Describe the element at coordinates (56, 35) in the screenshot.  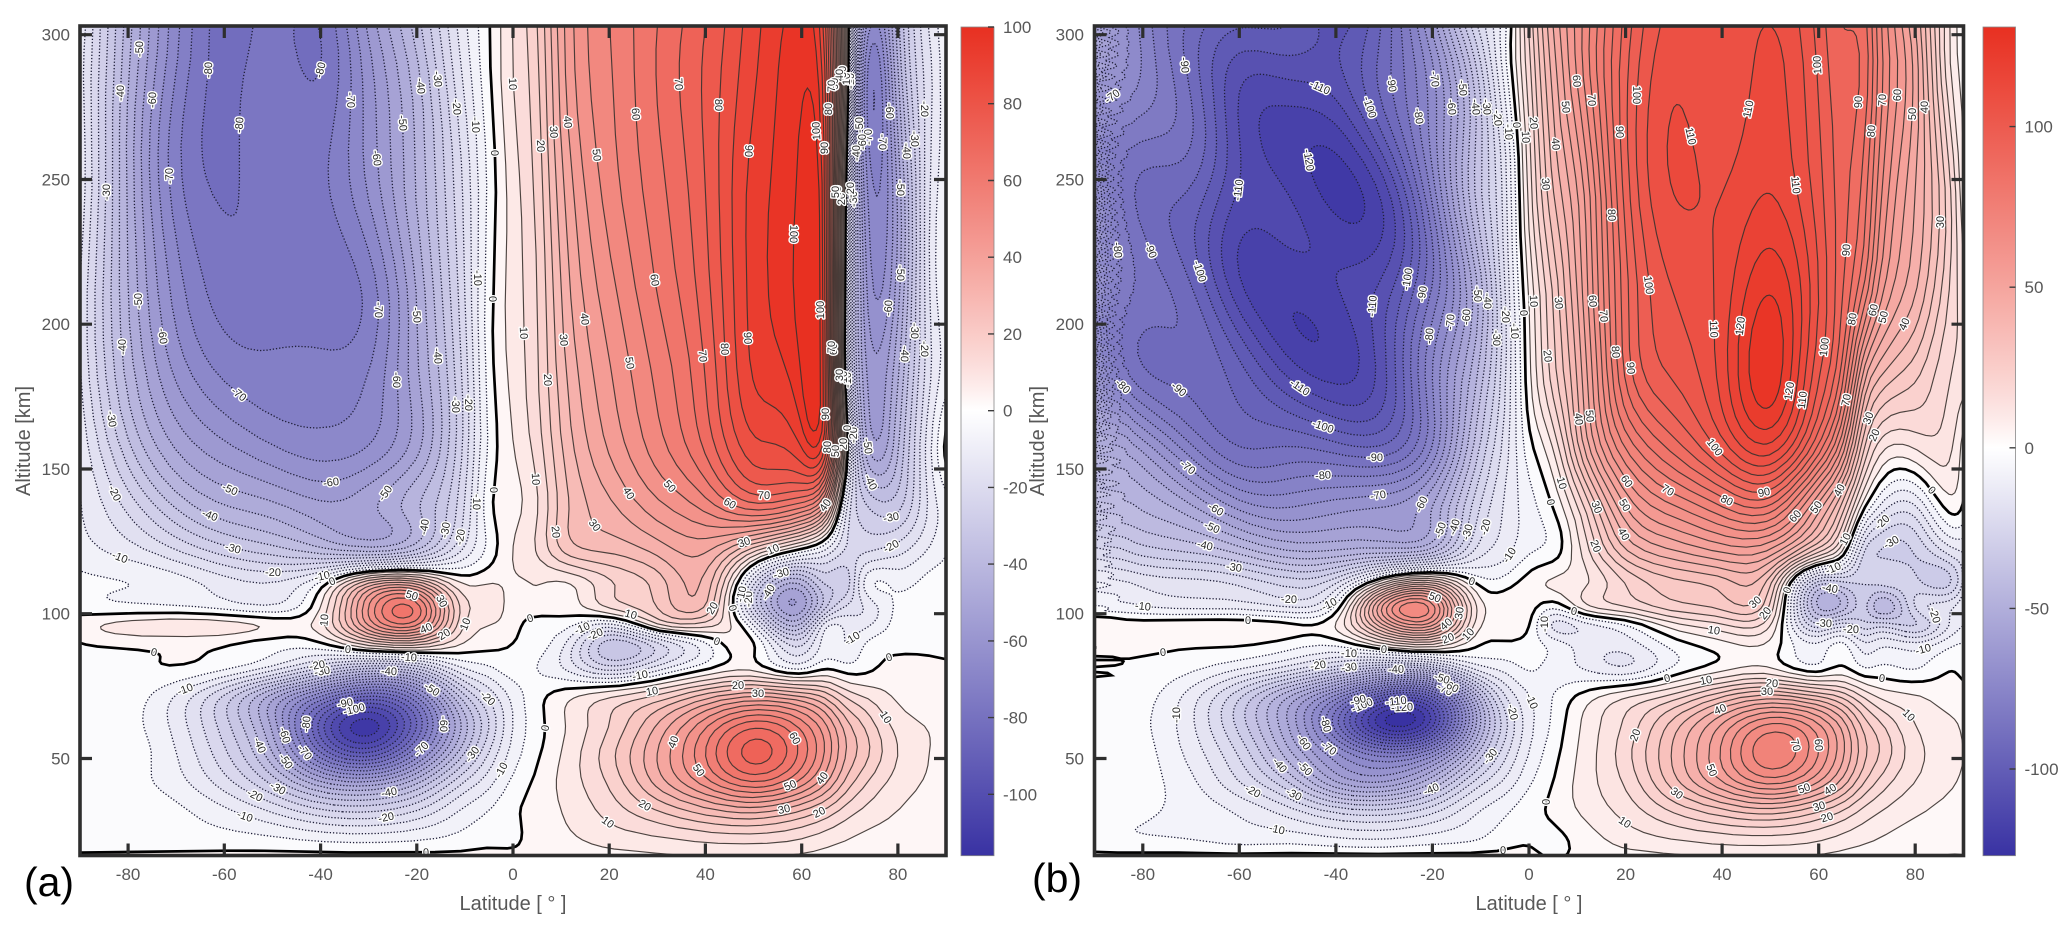
I see `svg-text: 300` at that location.